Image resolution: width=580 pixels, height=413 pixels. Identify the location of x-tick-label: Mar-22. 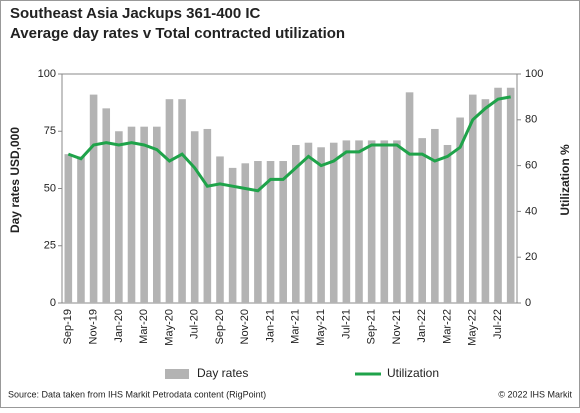
(447, 326).